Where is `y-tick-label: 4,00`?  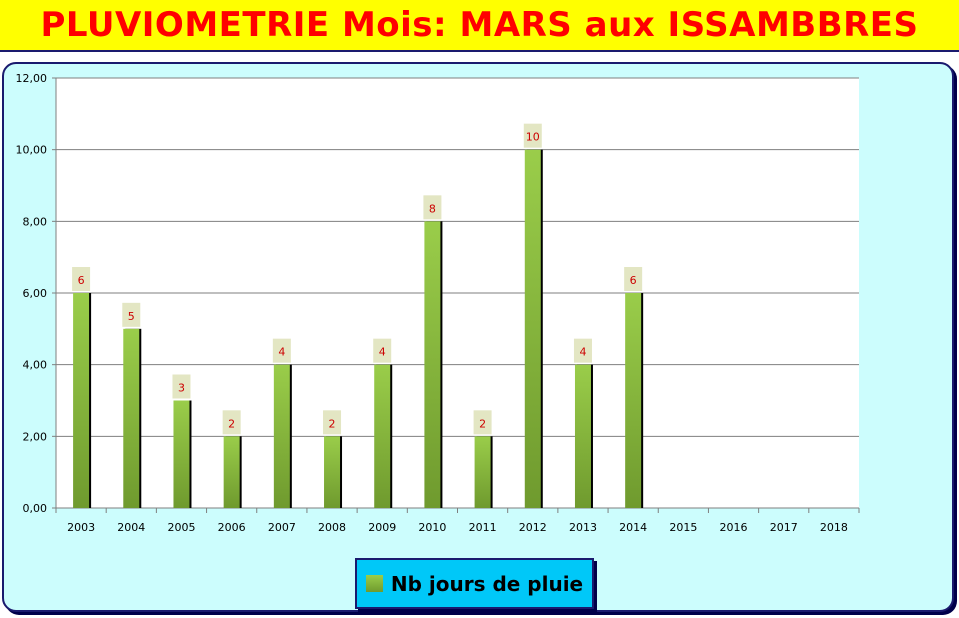 y-tick-label: 4,00 is located at coordinates (35, 365).